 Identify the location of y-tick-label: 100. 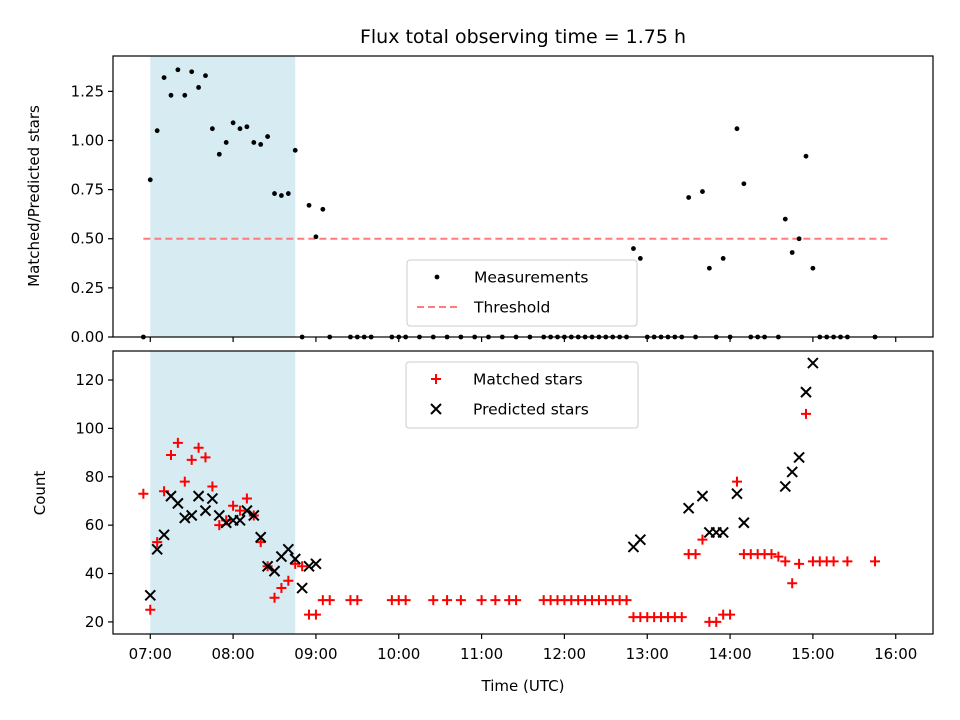
(89, 428).